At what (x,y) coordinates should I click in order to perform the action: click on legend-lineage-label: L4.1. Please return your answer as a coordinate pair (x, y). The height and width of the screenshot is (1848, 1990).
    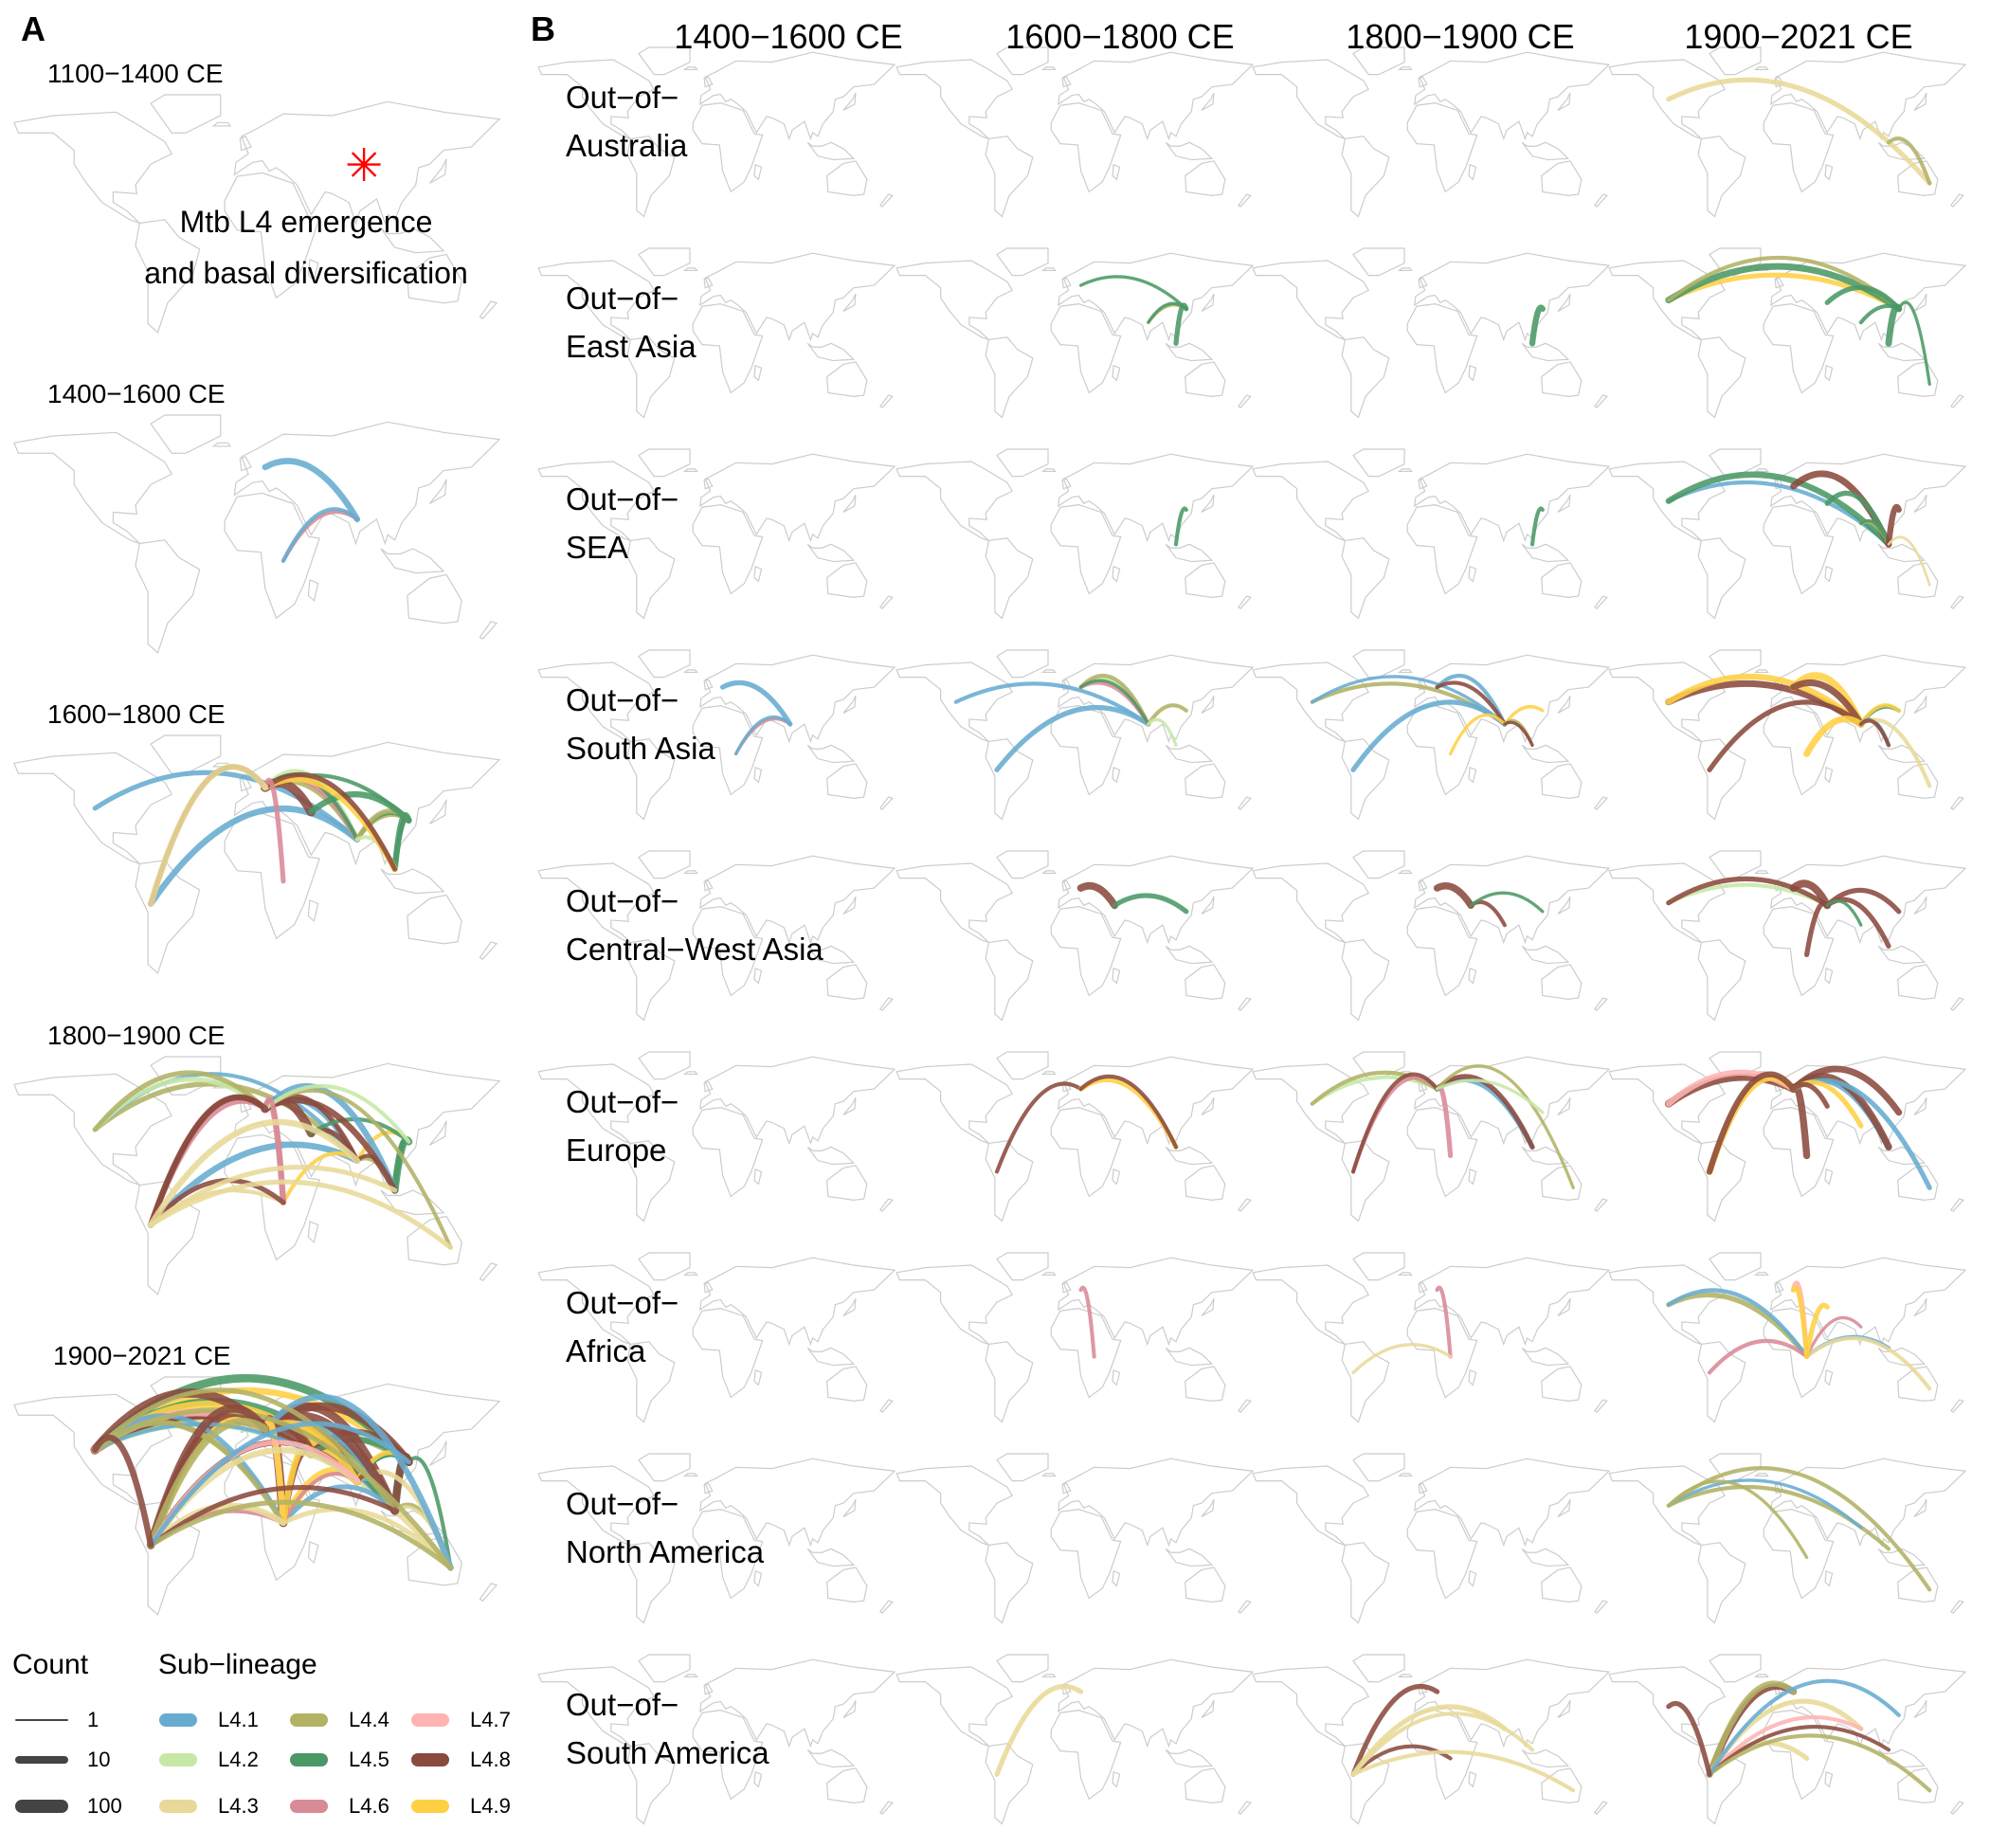
    Looking at the image, I should click on (238, 1719).